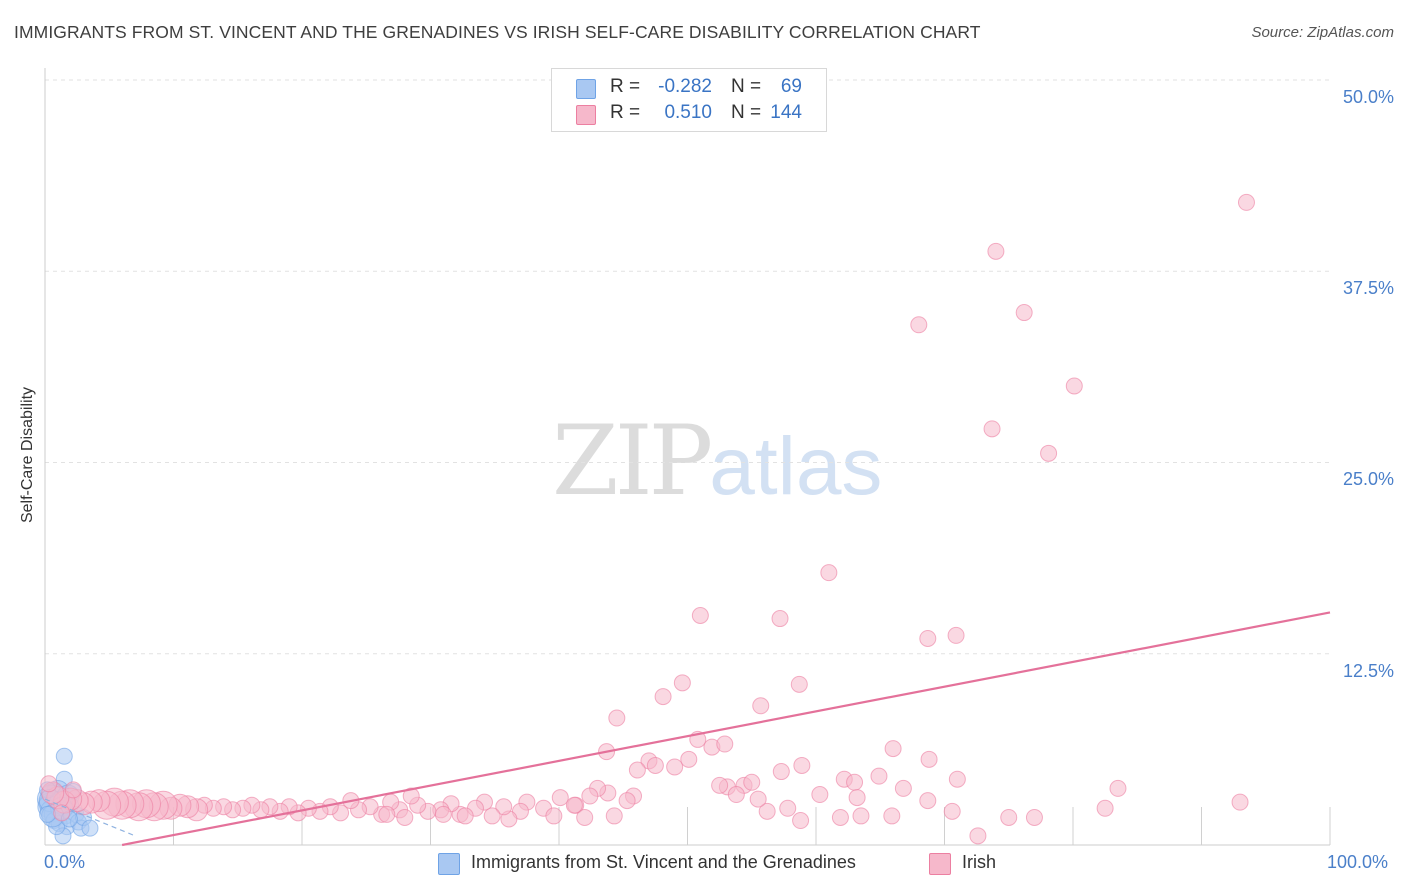  Describe the element at coordinates (1322, 32) in the screenshot. I see `source-label: Source: ZipAtlas.com` at that location.